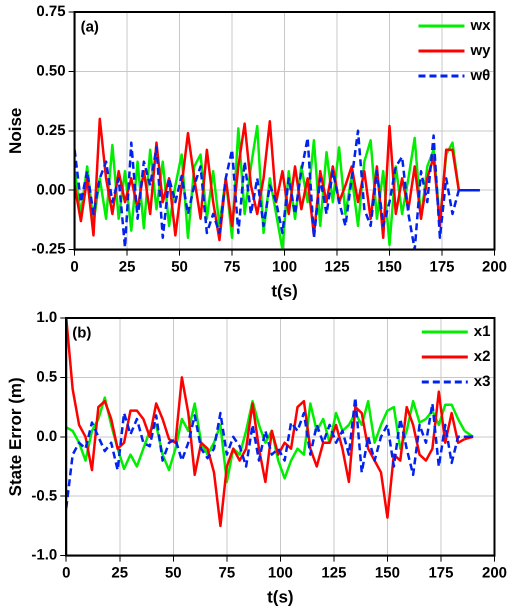  Describe the element at coordinates (89, 27) in the screenshot. I see `annotation: (a)` at that location.